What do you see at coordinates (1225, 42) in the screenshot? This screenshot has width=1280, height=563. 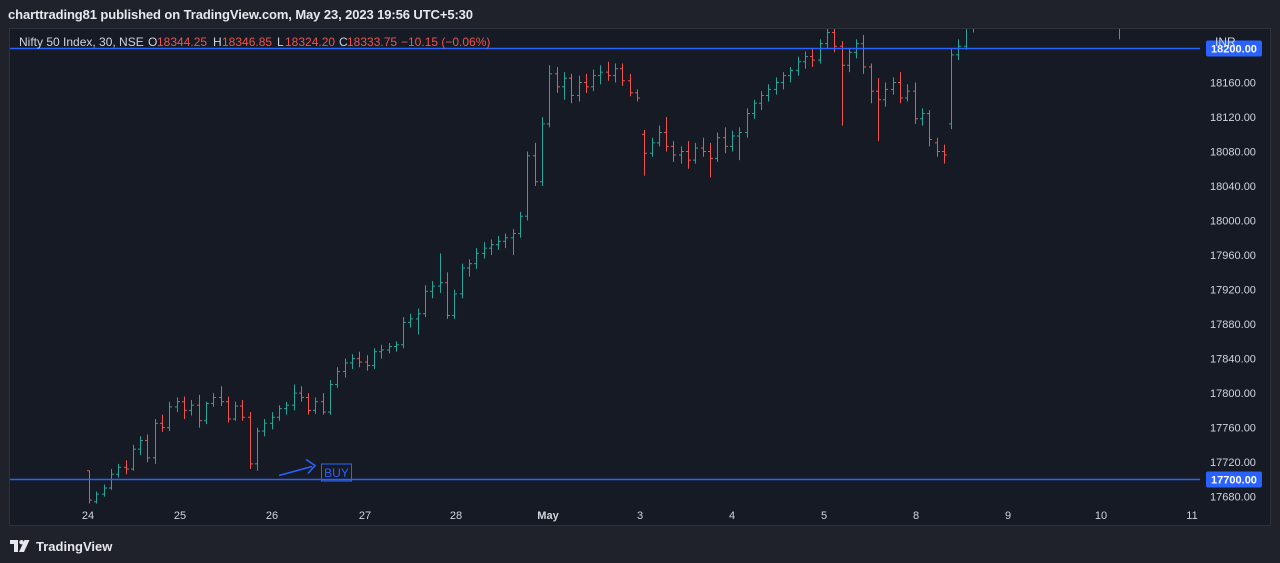 I see `currency-label: INR` at bounding box center [1225, 42].